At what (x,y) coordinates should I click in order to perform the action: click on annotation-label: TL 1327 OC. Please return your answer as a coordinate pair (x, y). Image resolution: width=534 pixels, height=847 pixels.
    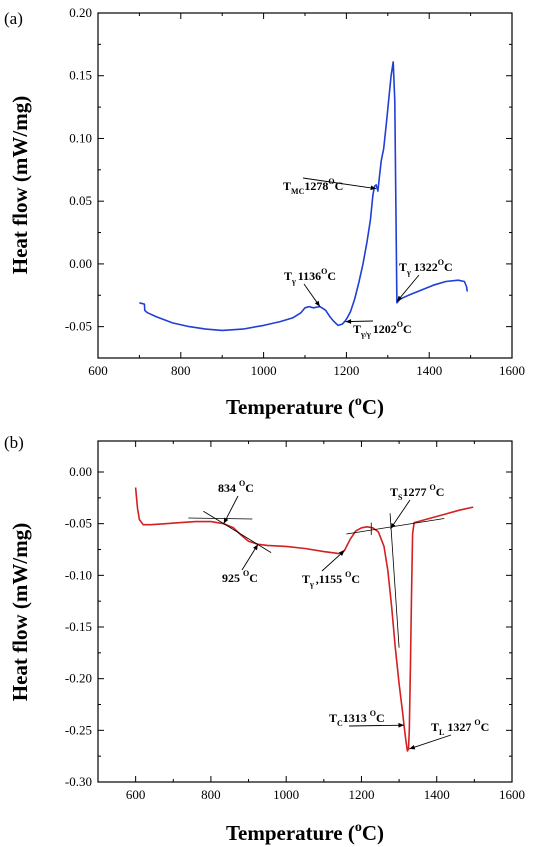
    Looking at the image, I should click on (460, 727).